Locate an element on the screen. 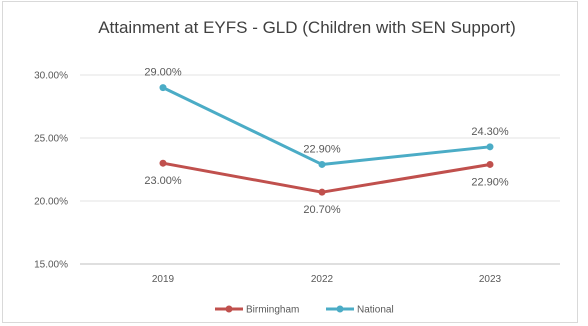 The image size is (588, 326). y-tick-label: 20.00% is located at coordinates (51, 202).